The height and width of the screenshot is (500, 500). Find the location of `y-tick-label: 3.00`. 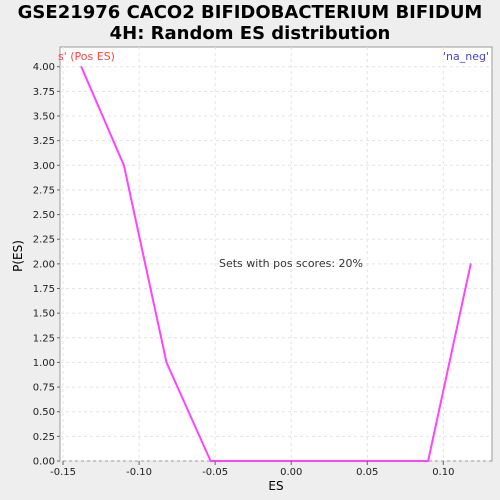

y-tick-label: 3.00 is located at coordinates (44, 166).